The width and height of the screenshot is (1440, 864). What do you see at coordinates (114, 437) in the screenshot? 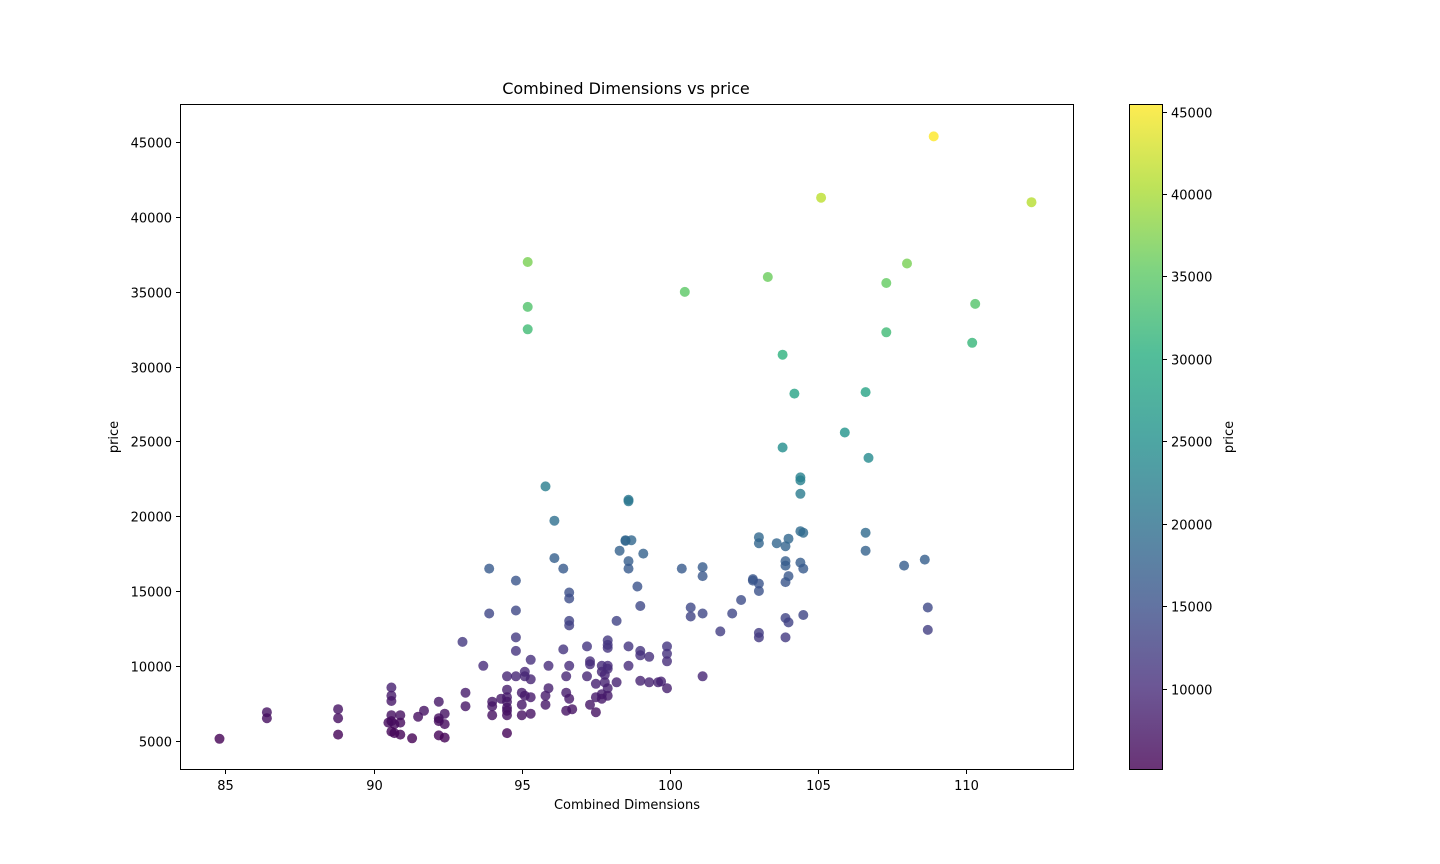
I see `y-axis-label: price` at bounding box center [114, 437].